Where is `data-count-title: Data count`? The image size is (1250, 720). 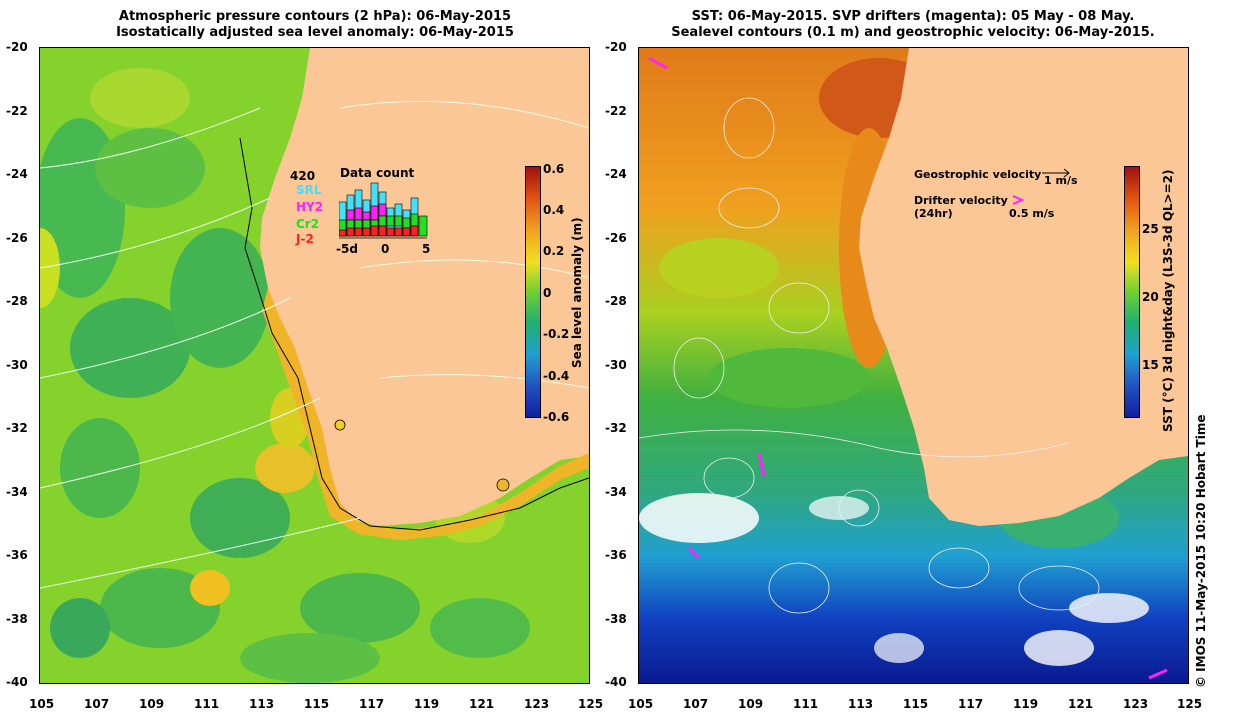 data-count-title: Data count is located at coordinates (377, 173).